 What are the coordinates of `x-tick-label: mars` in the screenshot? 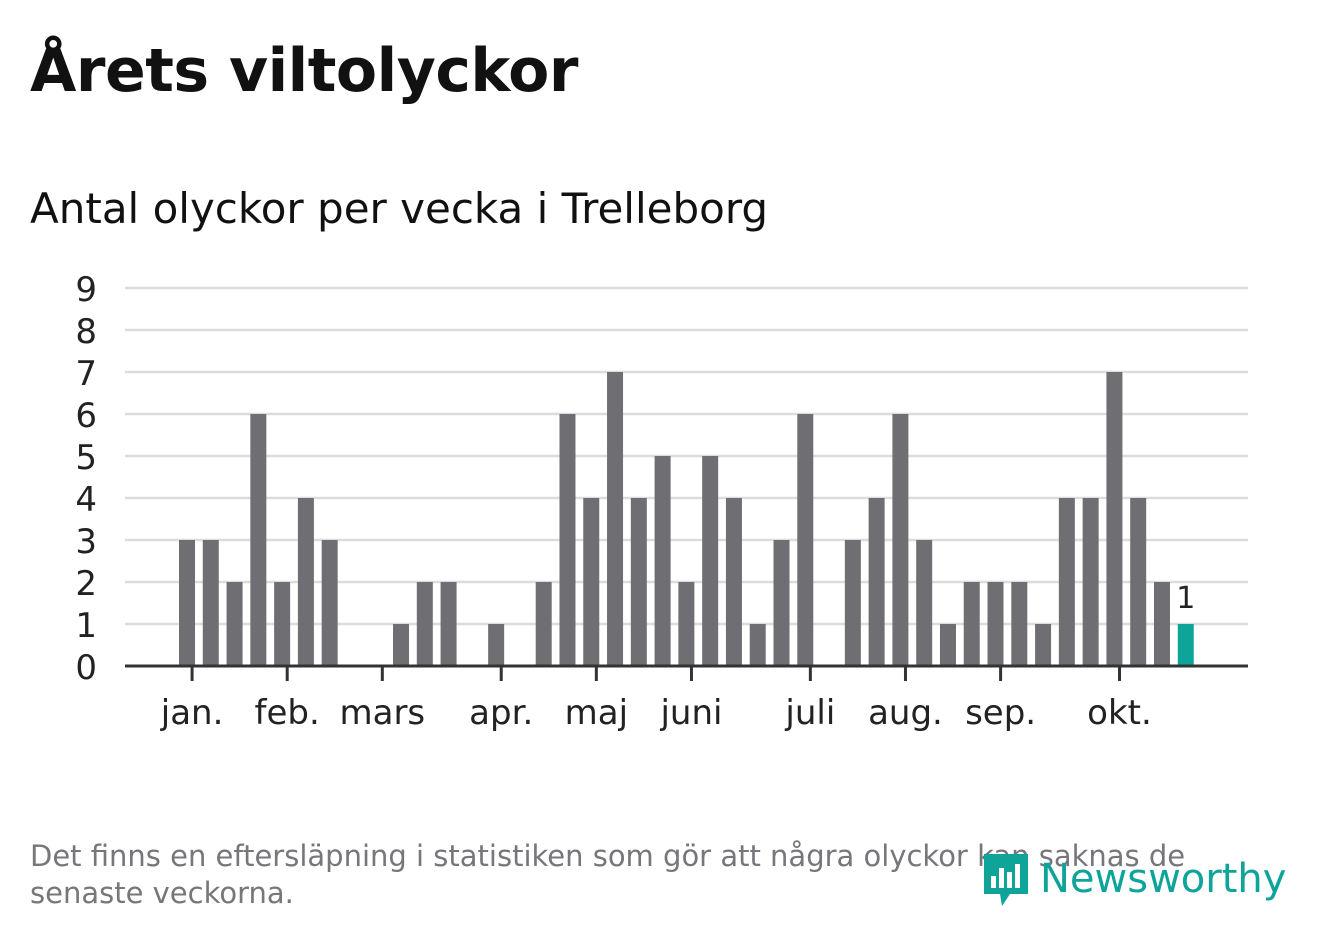 It's located at (382, 713).